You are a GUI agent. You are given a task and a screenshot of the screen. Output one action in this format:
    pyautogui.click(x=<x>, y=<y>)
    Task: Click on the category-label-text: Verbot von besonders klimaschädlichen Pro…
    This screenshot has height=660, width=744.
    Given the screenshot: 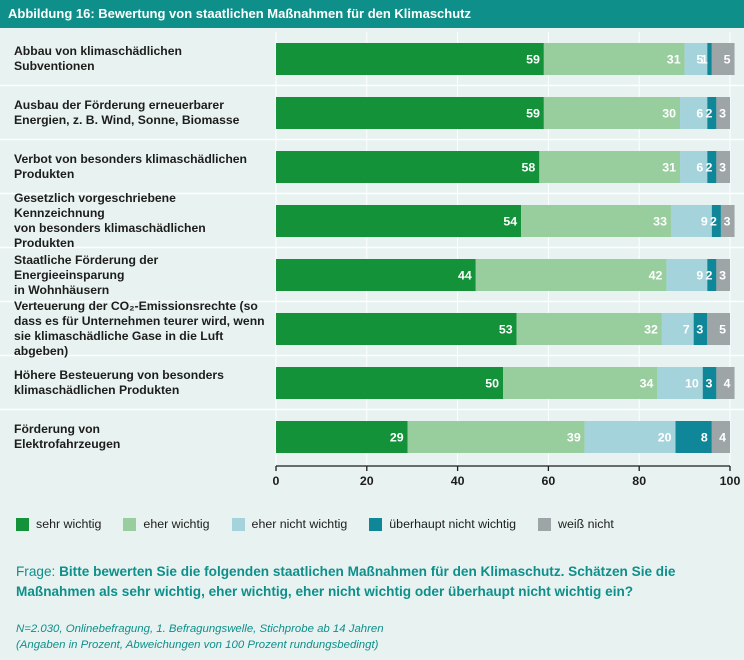 What is the action you would take?
    pyautogui.click(x=130, y=167)
    